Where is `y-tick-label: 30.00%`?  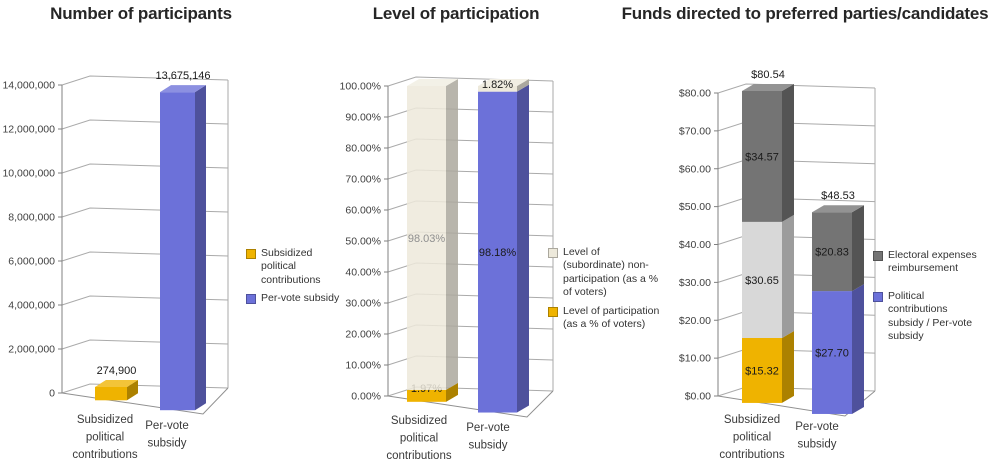
y-tick-label: 30.00% is located at coordinates (363, 304).